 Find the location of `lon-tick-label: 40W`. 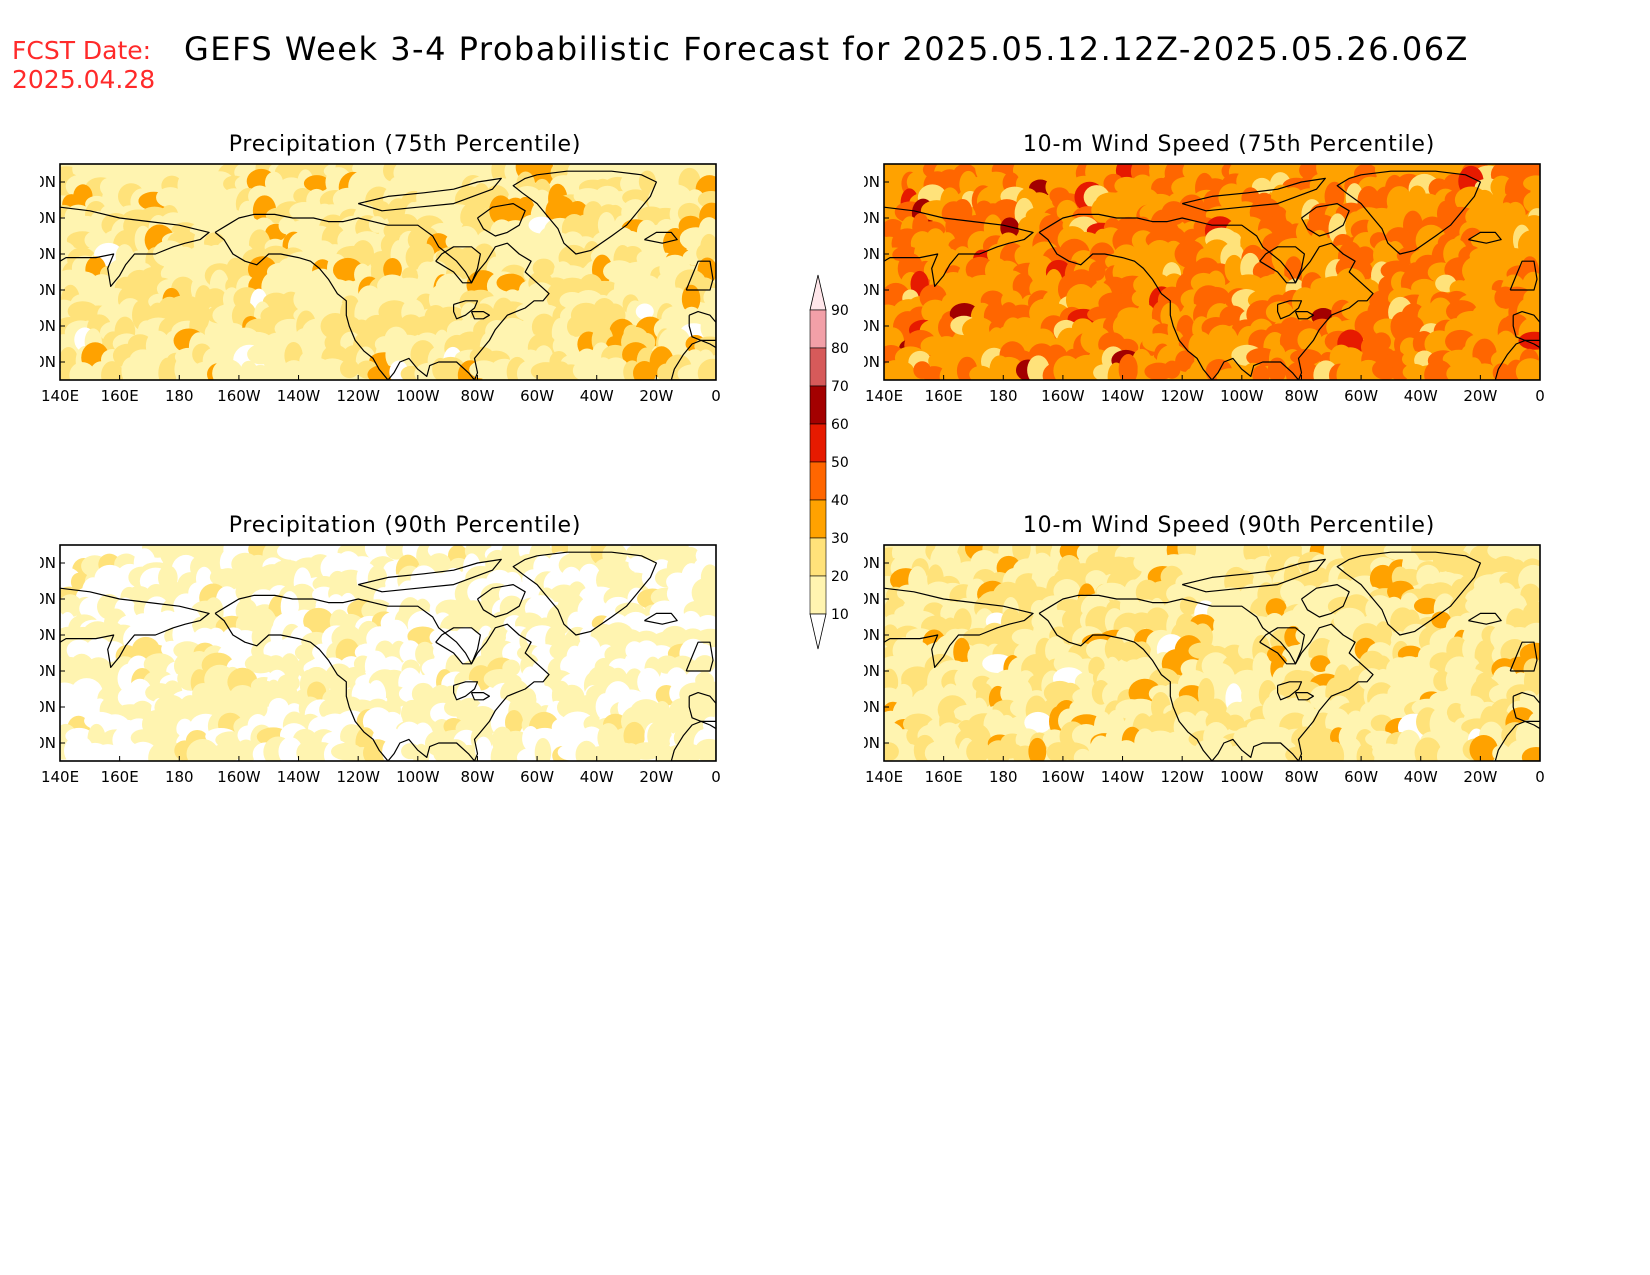

lon-tick-label: 40W is located at coordinates (1421, 777).